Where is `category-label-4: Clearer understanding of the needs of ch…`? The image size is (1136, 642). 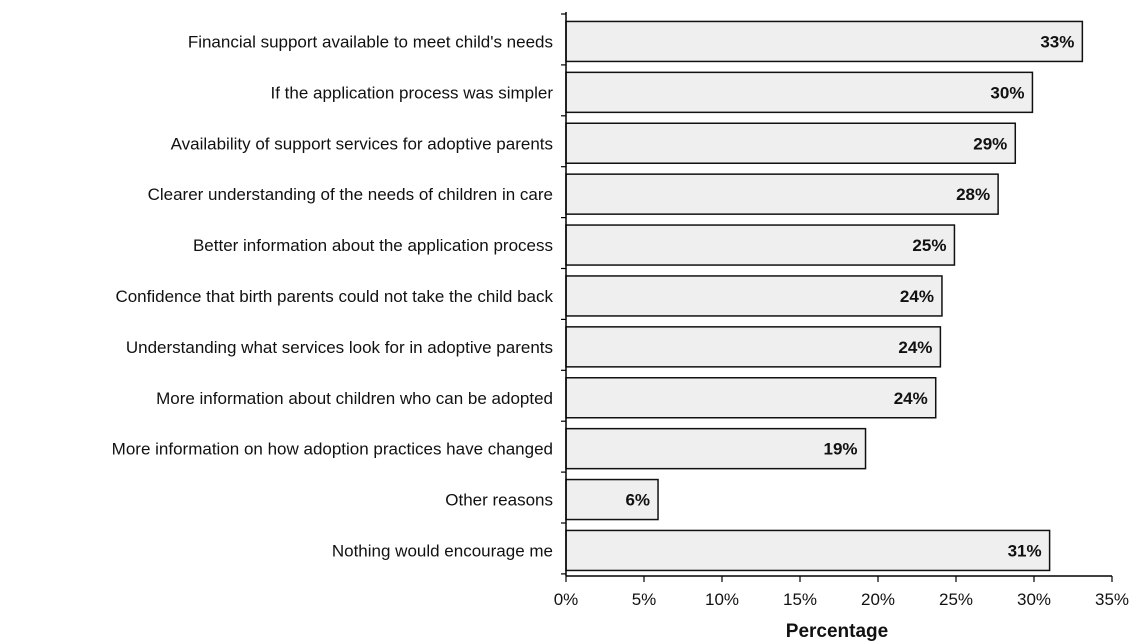 category-label-4: Clearer understanding of the needs of ch… is located at coordinates (350, 194).